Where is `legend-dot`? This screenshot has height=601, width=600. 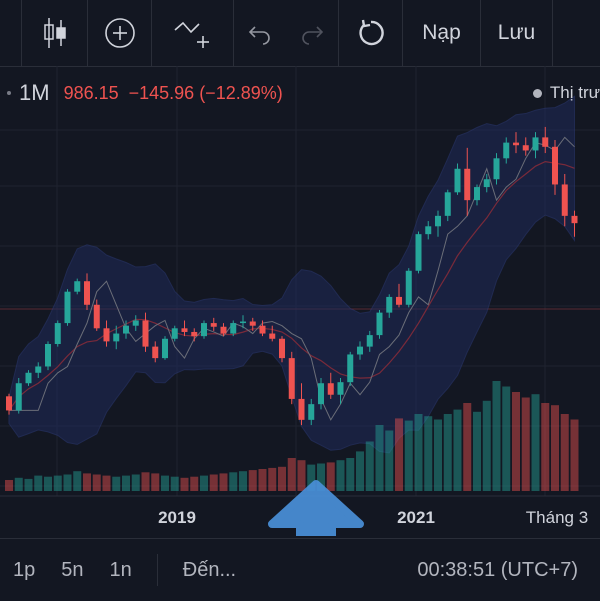
legend-dot is located at coordinates (9, 93).